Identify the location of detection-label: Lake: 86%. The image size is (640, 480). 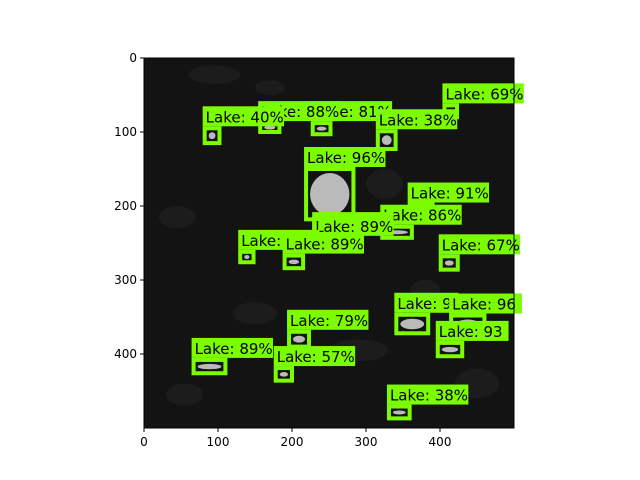
(422, 216).